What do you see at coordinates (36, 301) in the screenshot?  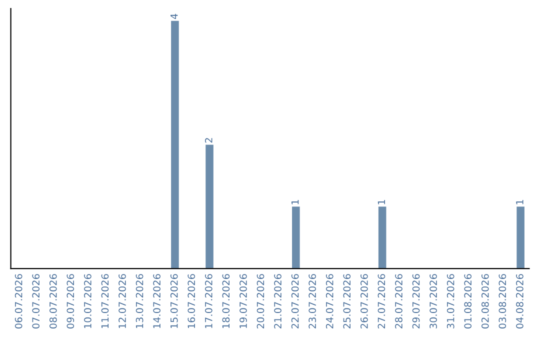 I see `x-tick-label: 07.07.2026` at bounding box center [36, 301].